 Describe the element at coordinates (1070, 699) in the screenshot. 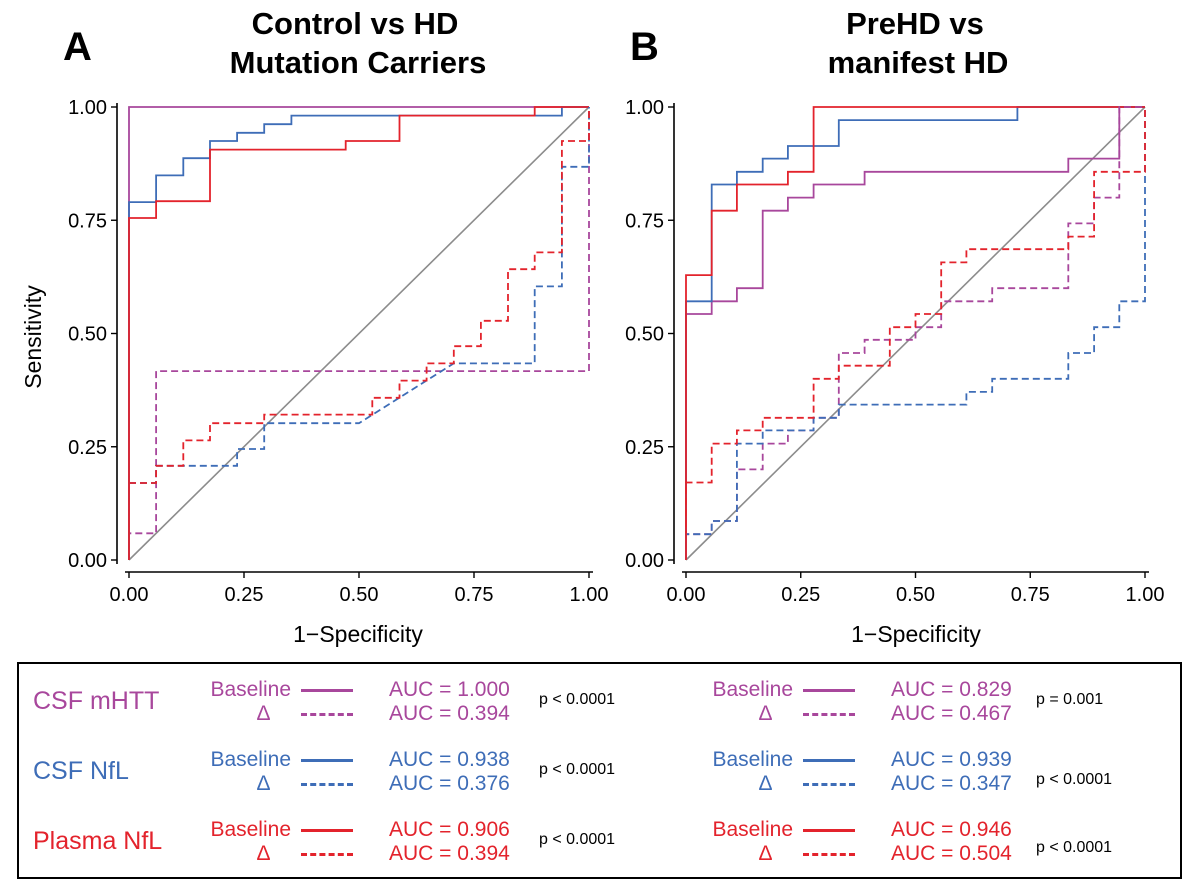

I see `legend-p-value-panel-b: p = 0.001` at that location.